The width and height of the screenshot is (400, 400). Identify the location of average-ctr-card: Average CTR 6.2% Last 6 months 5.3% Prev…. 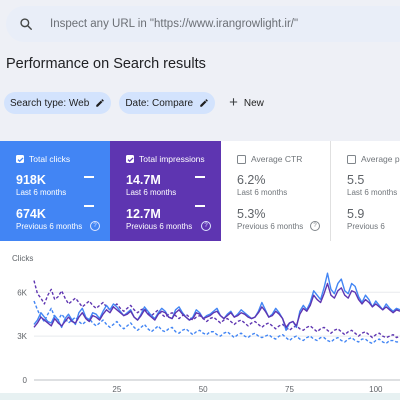
(276, 191).